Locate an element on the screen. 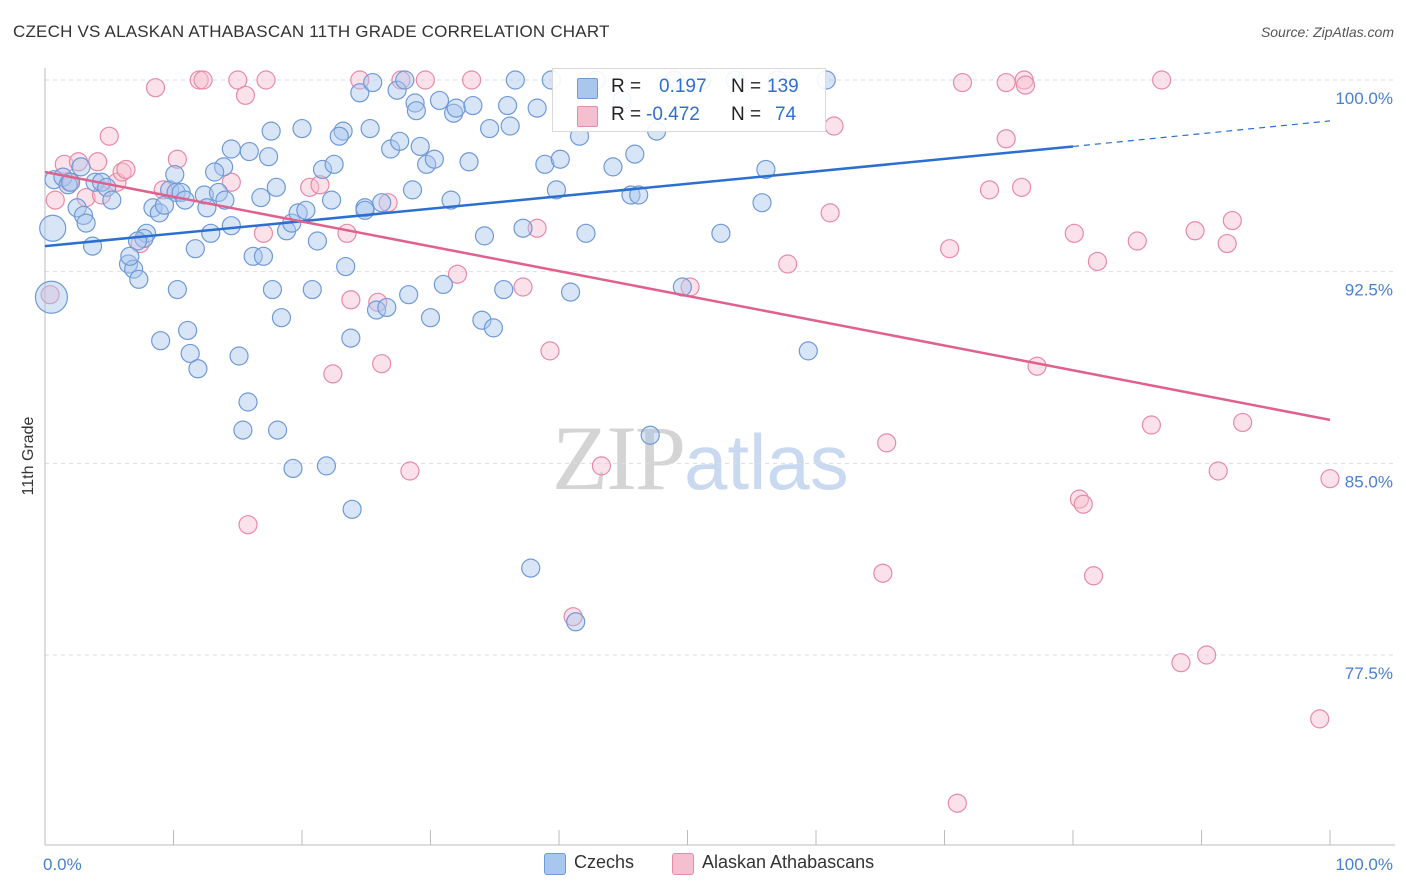 The width and height of the screenshot is (1406, 892). blue-swatch is located at coordinates (587, 88).